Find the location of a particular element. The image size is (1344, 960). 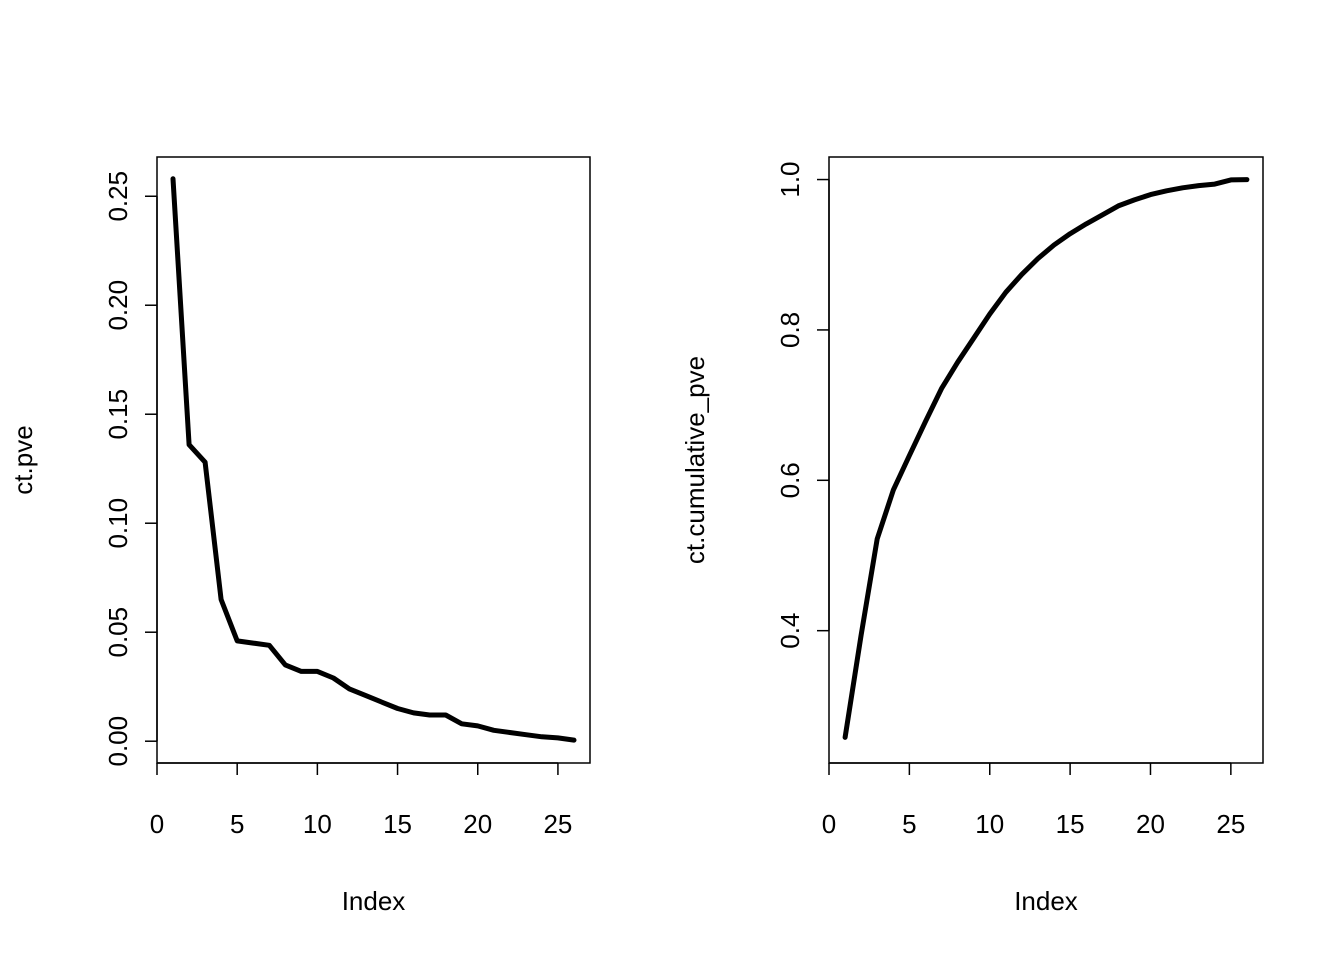

y-tick-label: 1.0 is located at coordinates (790, 179).